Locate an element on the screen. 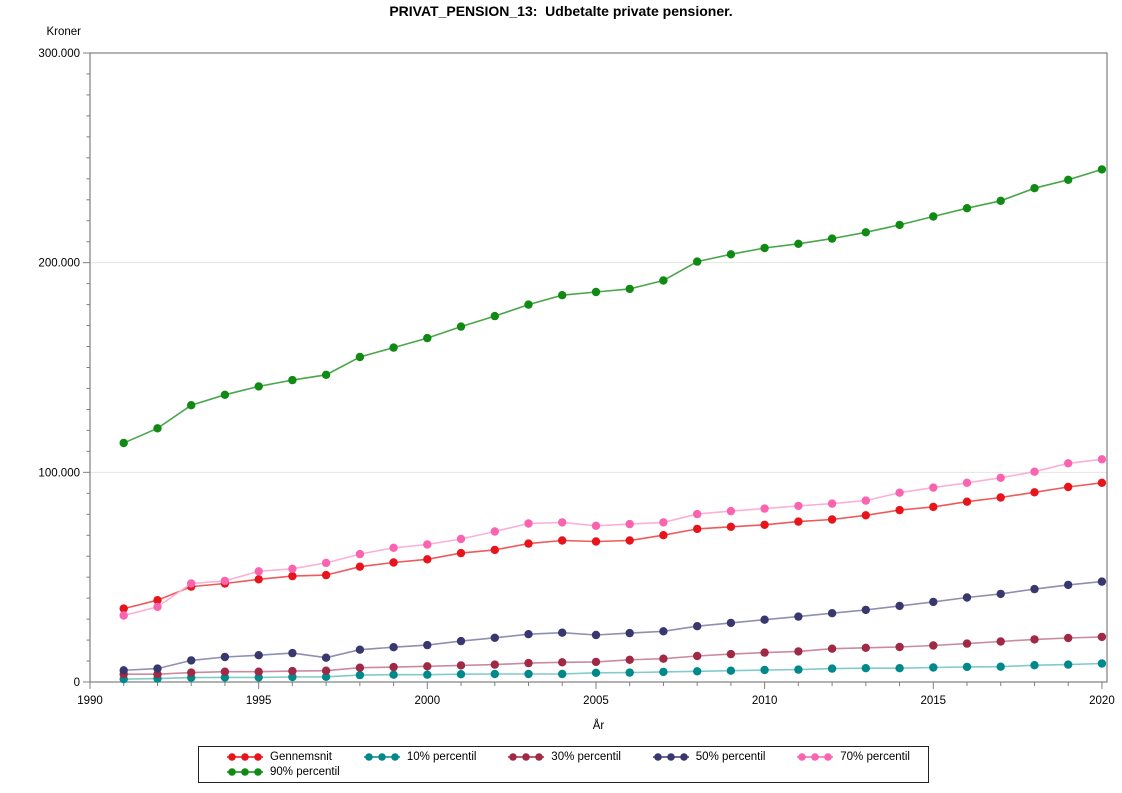 The image size is (1122, 793). data-point-30-percentil-1996 is located at coordinates (292, 671).